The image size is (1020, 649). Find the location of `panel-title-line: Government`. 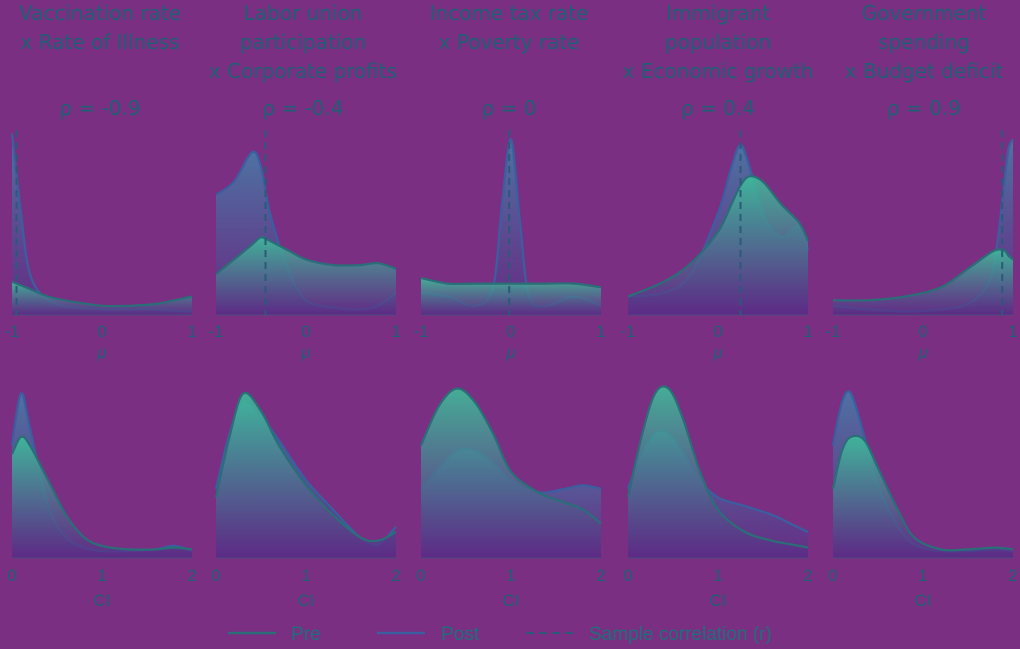

panel-title-line: Government is located at coordinates (924, 13).